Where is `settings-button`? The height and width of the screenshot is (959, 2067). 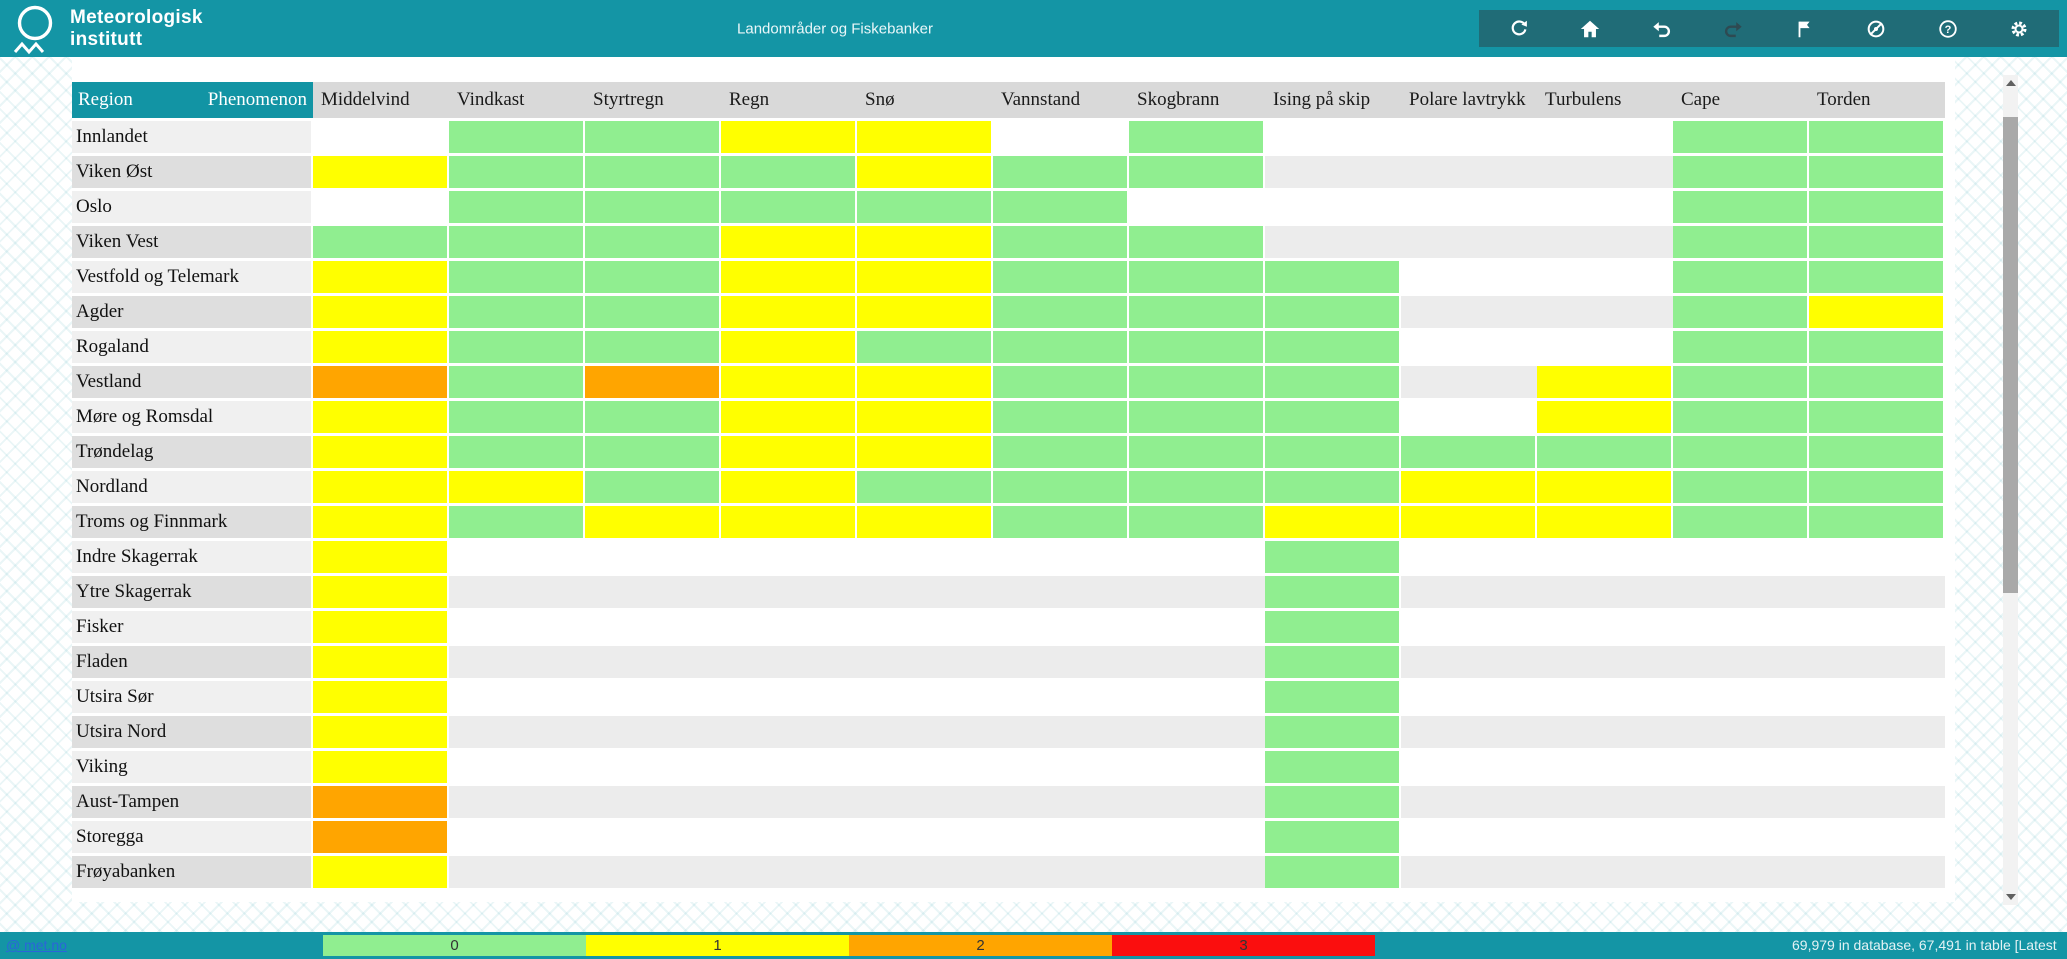 settings-button is located at coordinates (2019, 29).